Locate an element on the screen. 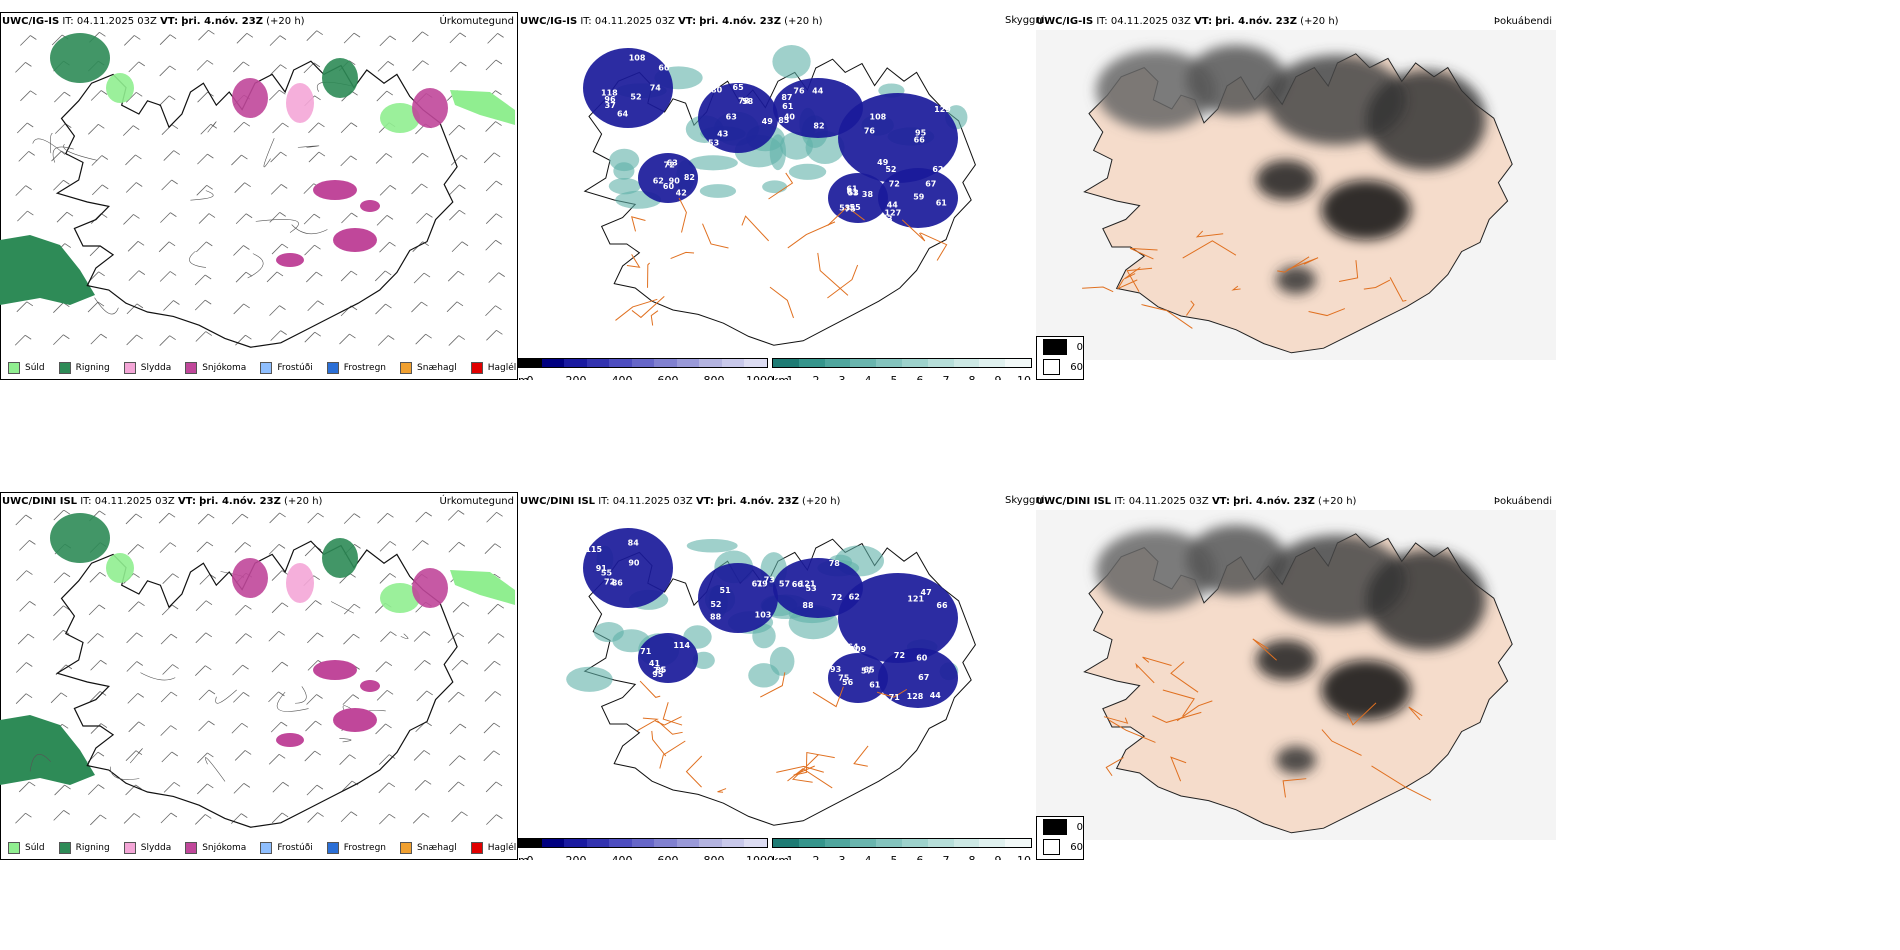 This screenshot has width=1900, height=950. cloud-base-value: 63 is located at coordinates (672, 163).